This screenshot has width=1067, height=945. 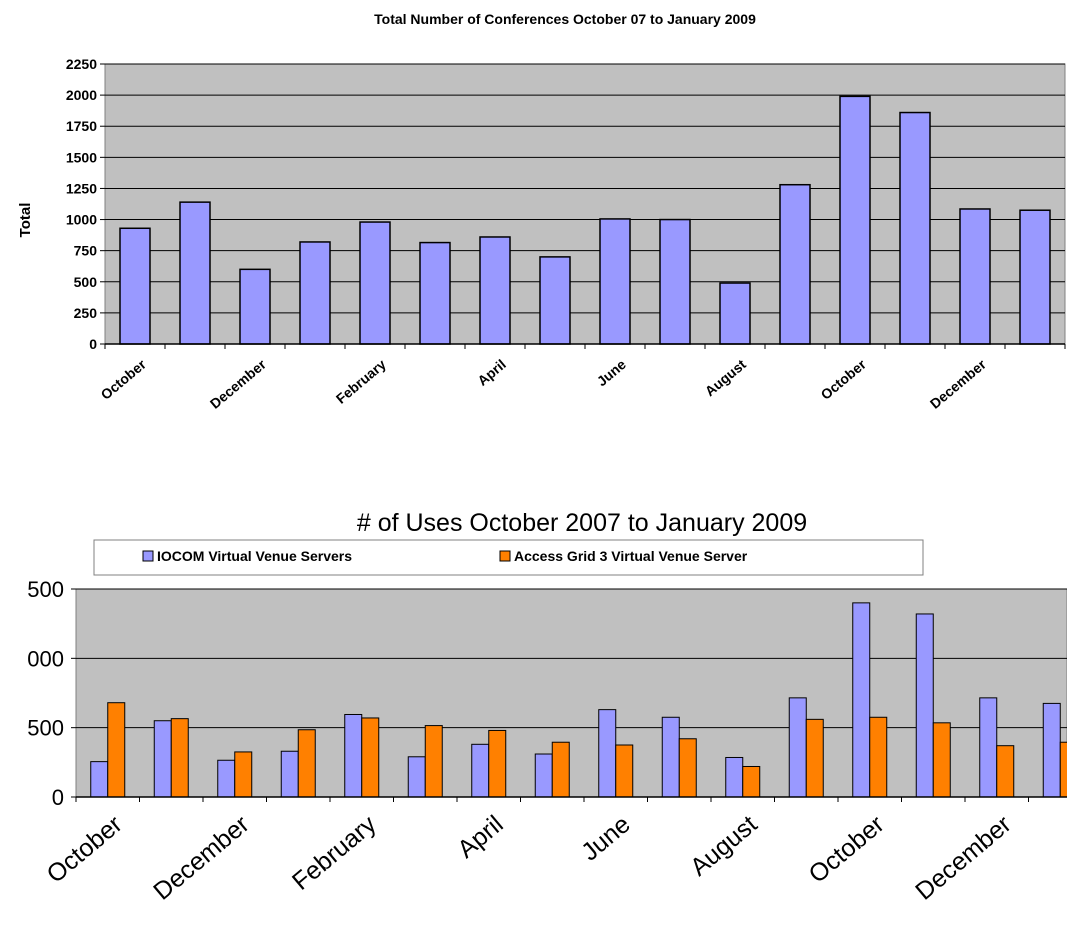 What do you see at coordinates (25, 220) in the screenshot?
I see `chart1-y-axis-label: Total` at bounding box center [25, 220].